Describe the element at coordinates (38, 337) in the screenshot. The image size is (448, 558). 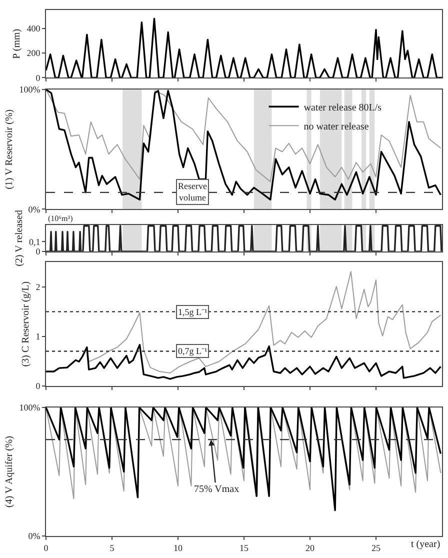
I see `y-tick-label: 1` at that location.